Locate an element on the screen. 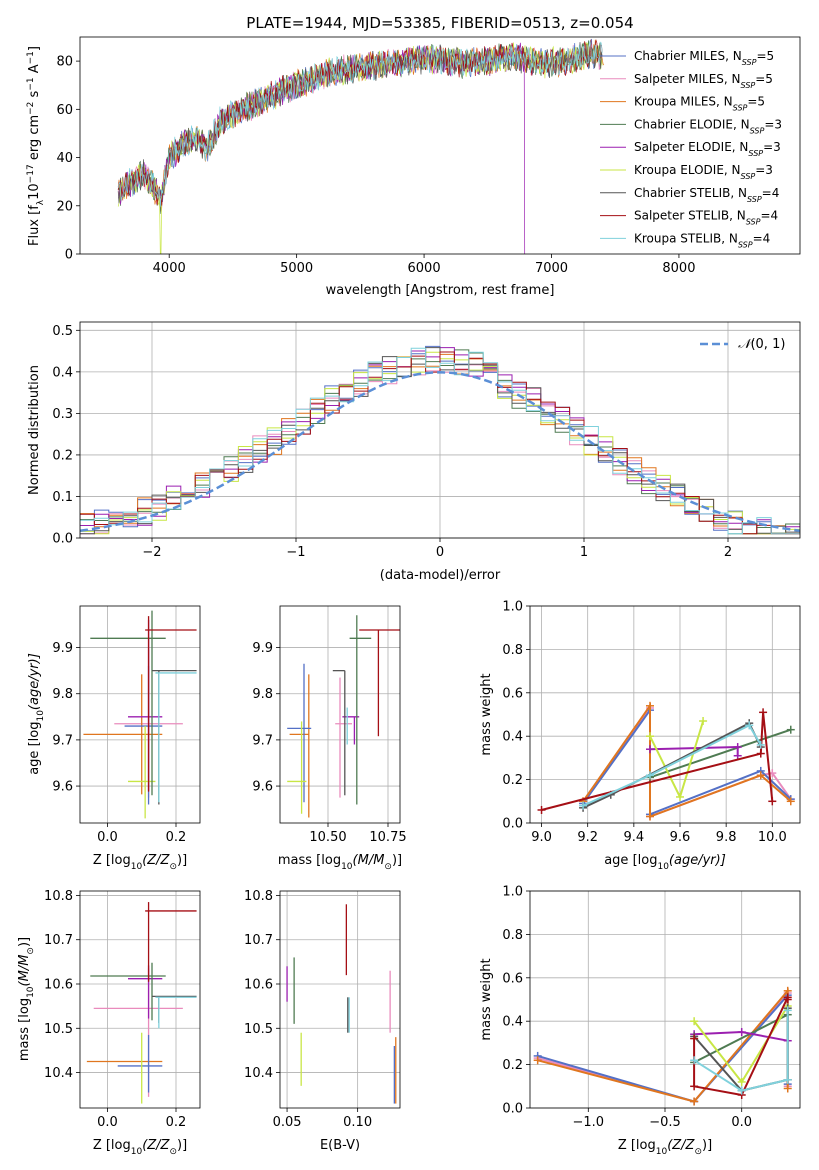  y-axis-label: Flux [fλ10−17 erg cm−2 s−1 A−1] is located at coordinates (36, 146).